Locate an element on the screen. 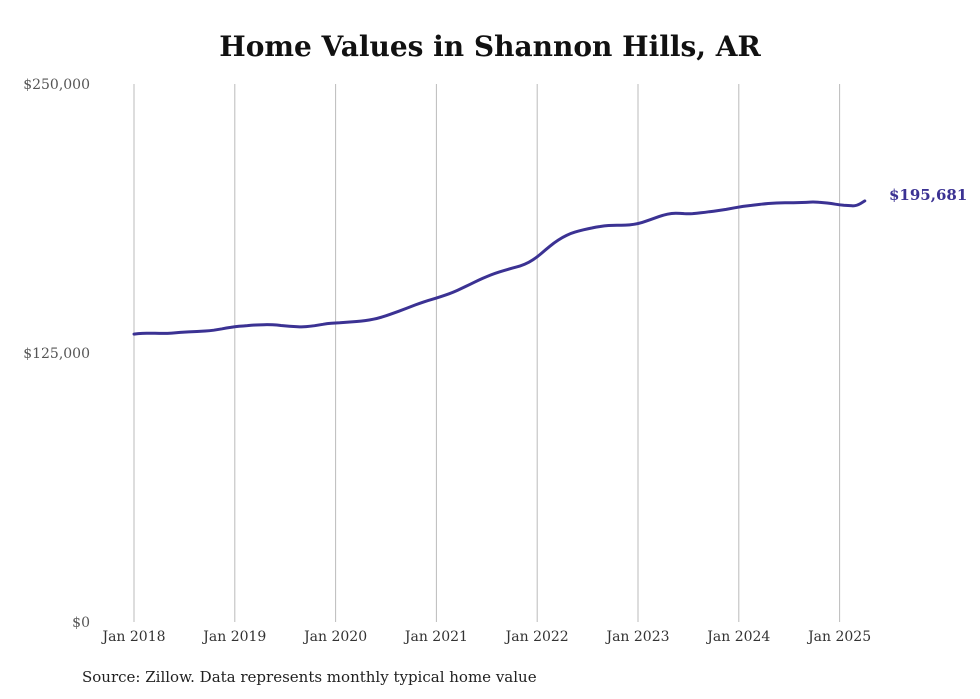 Image resolution: width=980 pixels, height=699 pixels. x-tick-label: Jan 2019 is located at coordinates (233, 637).